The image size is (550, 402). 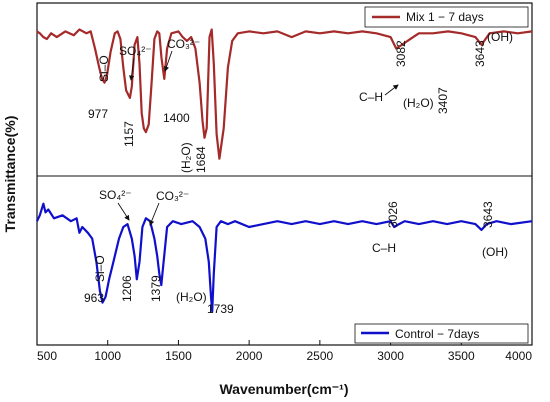 I want to click on x-tick-label: 4000, so click(x=518, y=356).